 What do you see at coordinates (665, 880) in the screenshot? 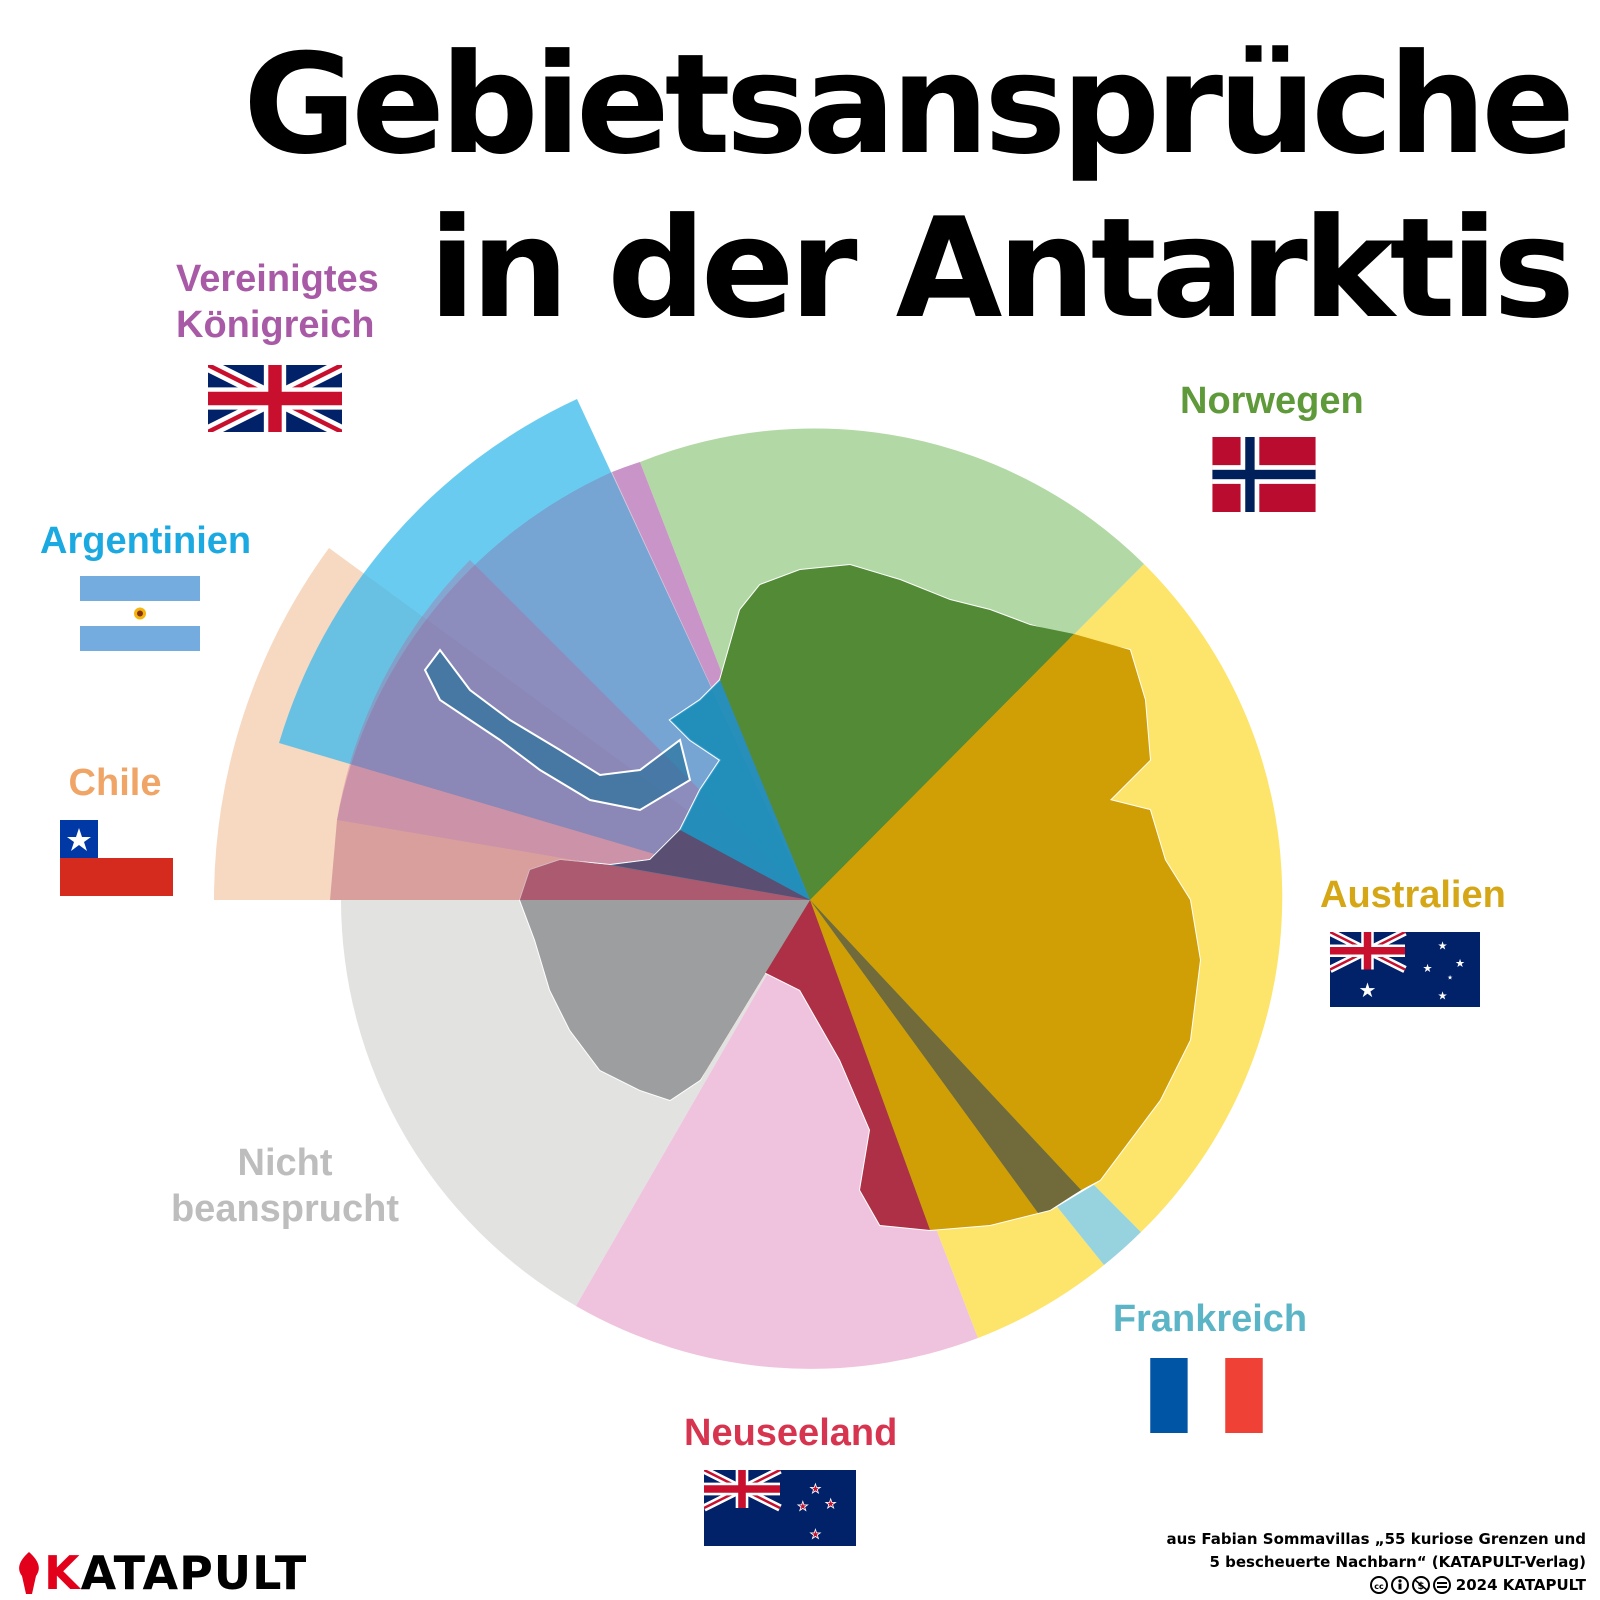
I see `landmass-chile-strip` at bounding box center [665, 880].